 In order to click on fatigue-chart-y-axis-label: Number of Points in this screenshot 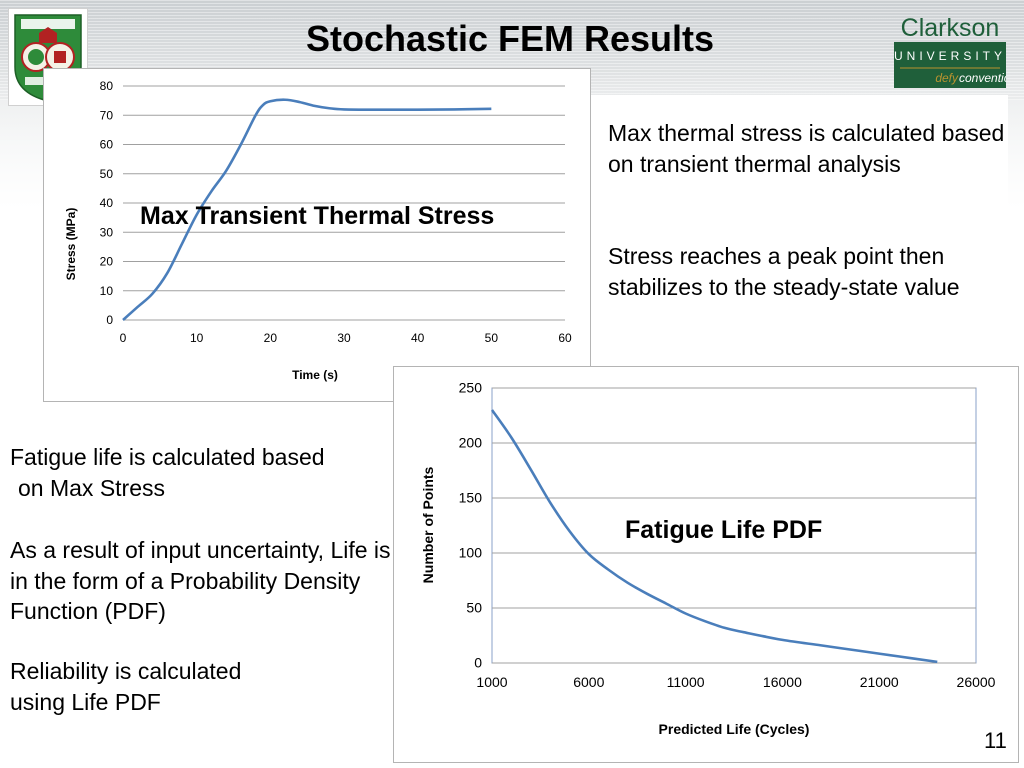, I will do `click(428, 524)`.